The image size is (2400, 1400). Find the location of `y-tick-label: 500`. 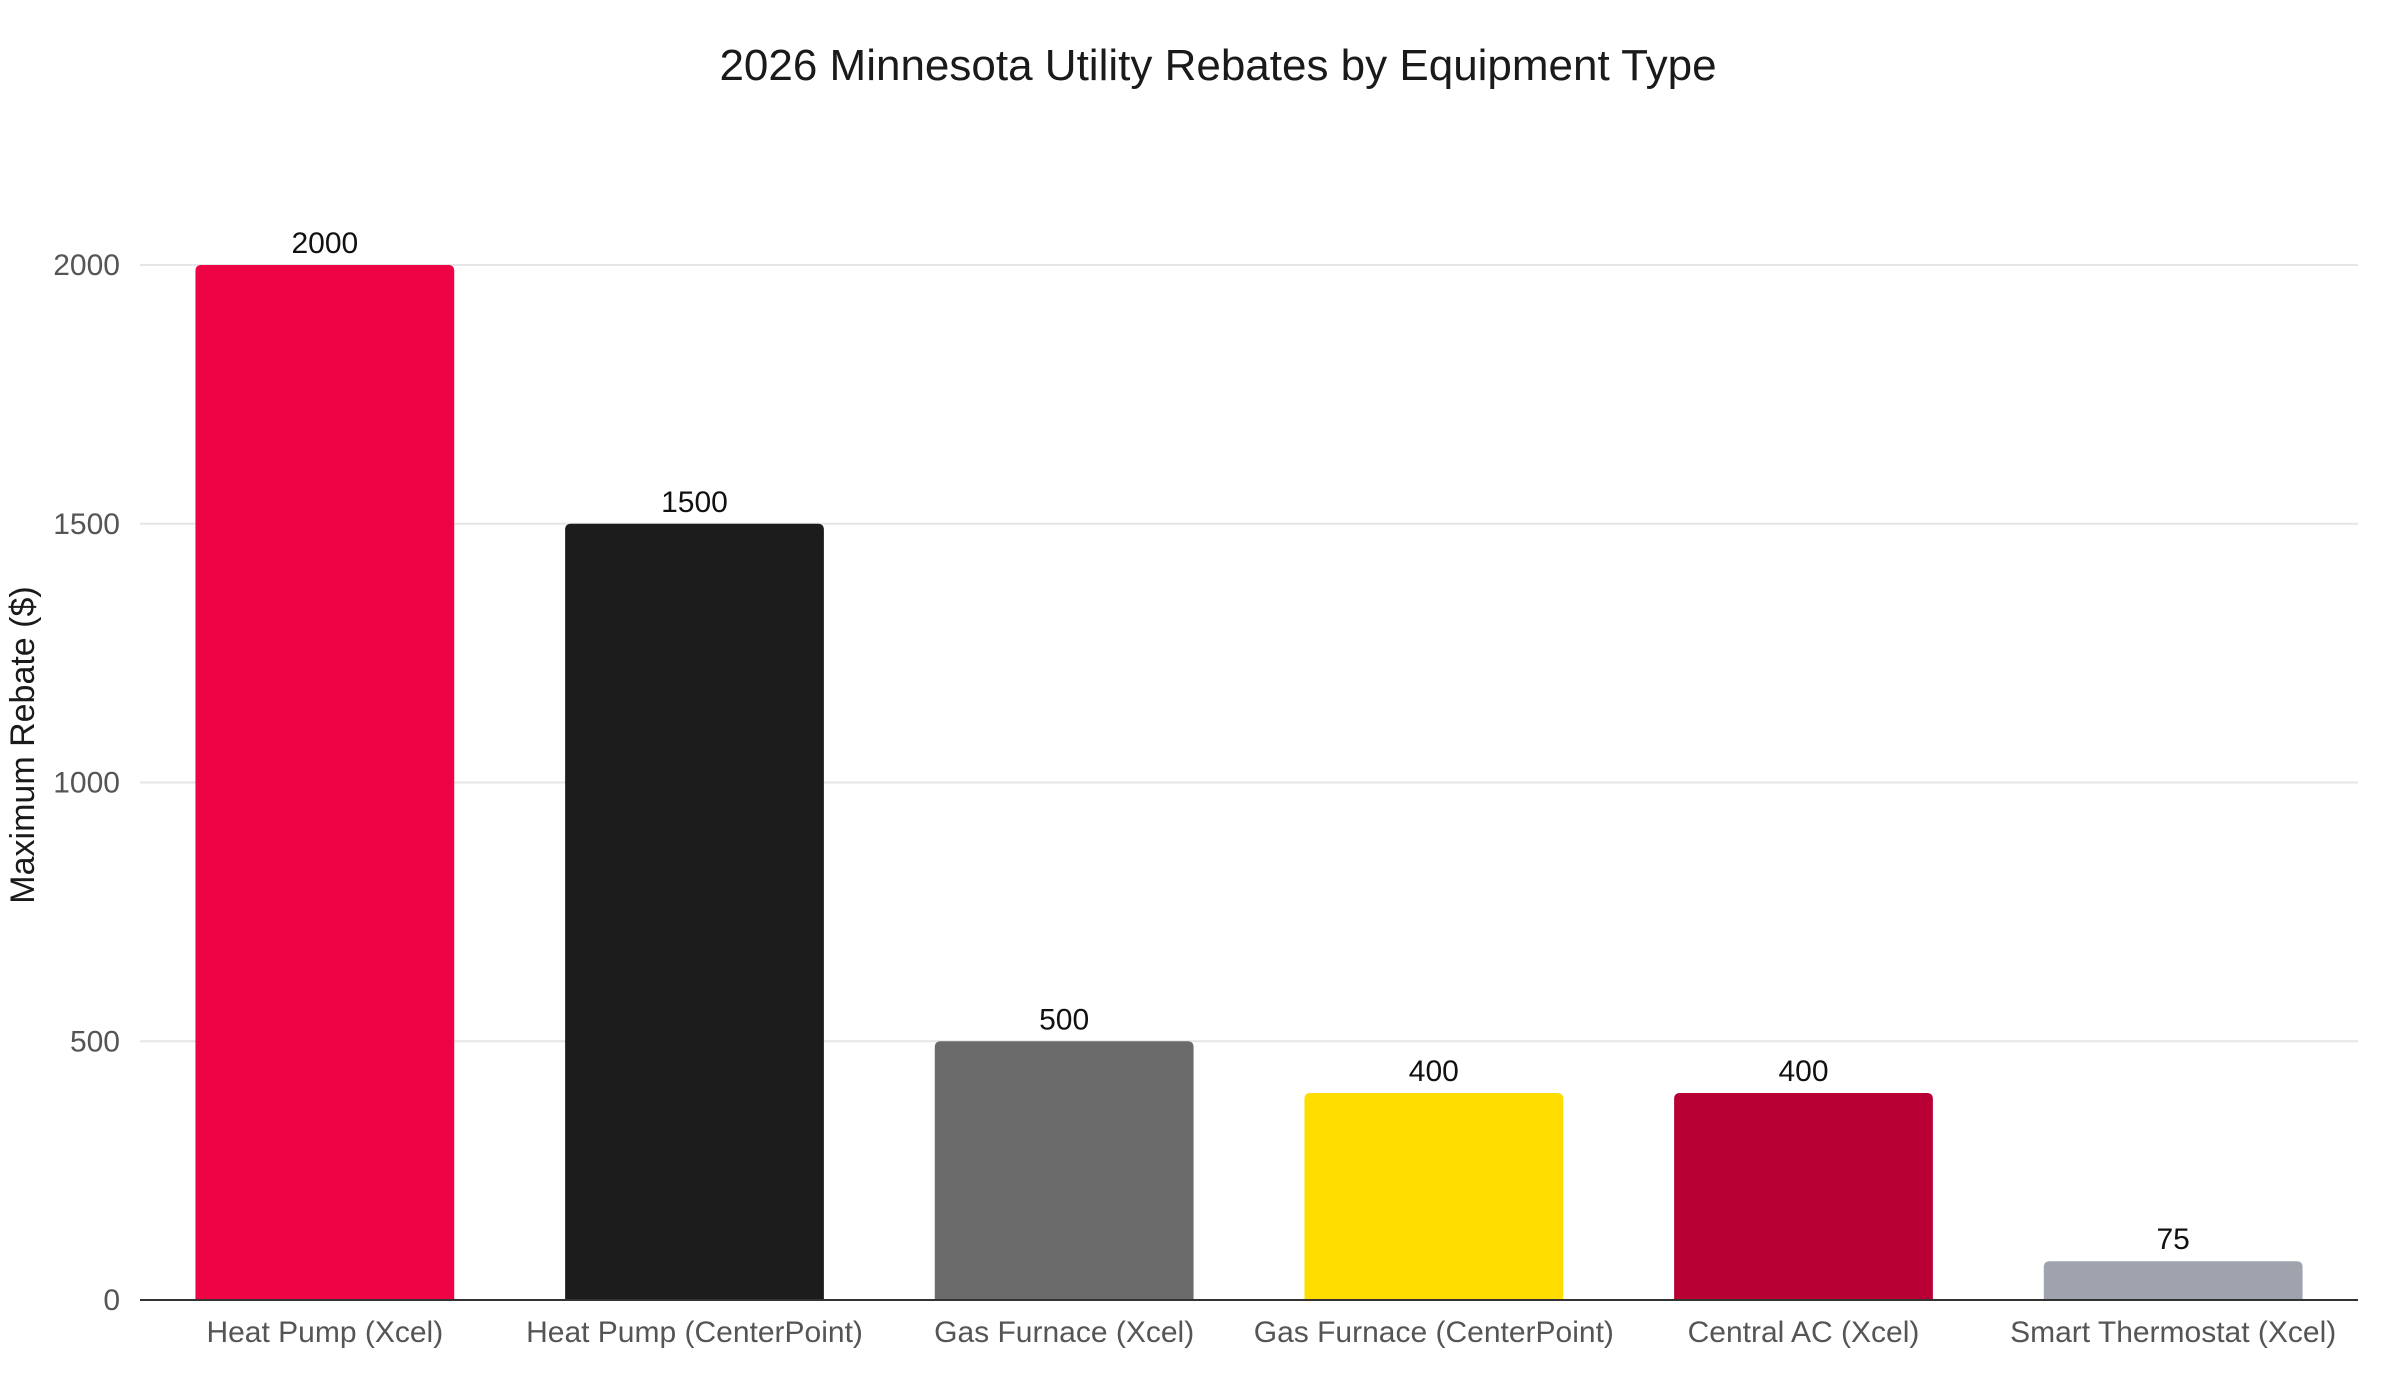

y-tick-label: 500 is located at coordinates (95, 1041).